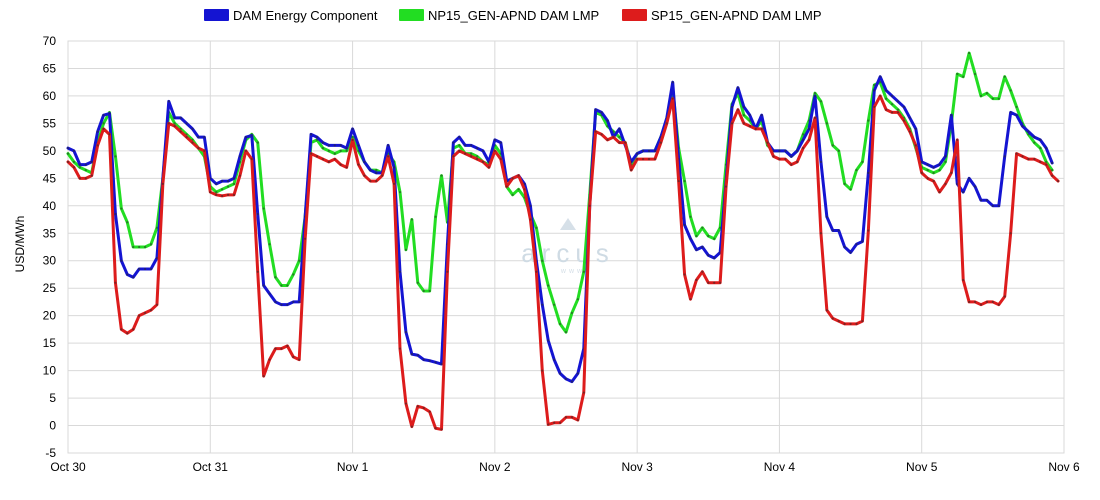 This screenshot has width=1100, height=500. What do you see at coordinates (722, 15) in the screenshot?
I see `legend-item-sp15: SP15_GEN-APND DAM LMP` at bounding box center [722, 15].